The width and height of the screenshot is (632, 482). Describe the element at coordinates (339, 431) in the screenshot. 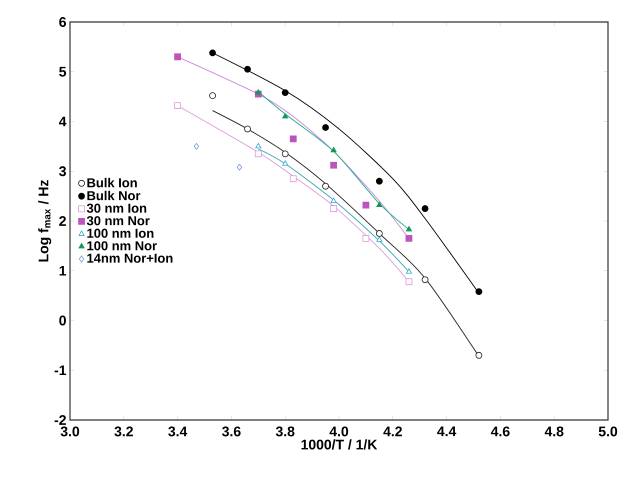

I see `x-tick-label: 4.0` at that location.